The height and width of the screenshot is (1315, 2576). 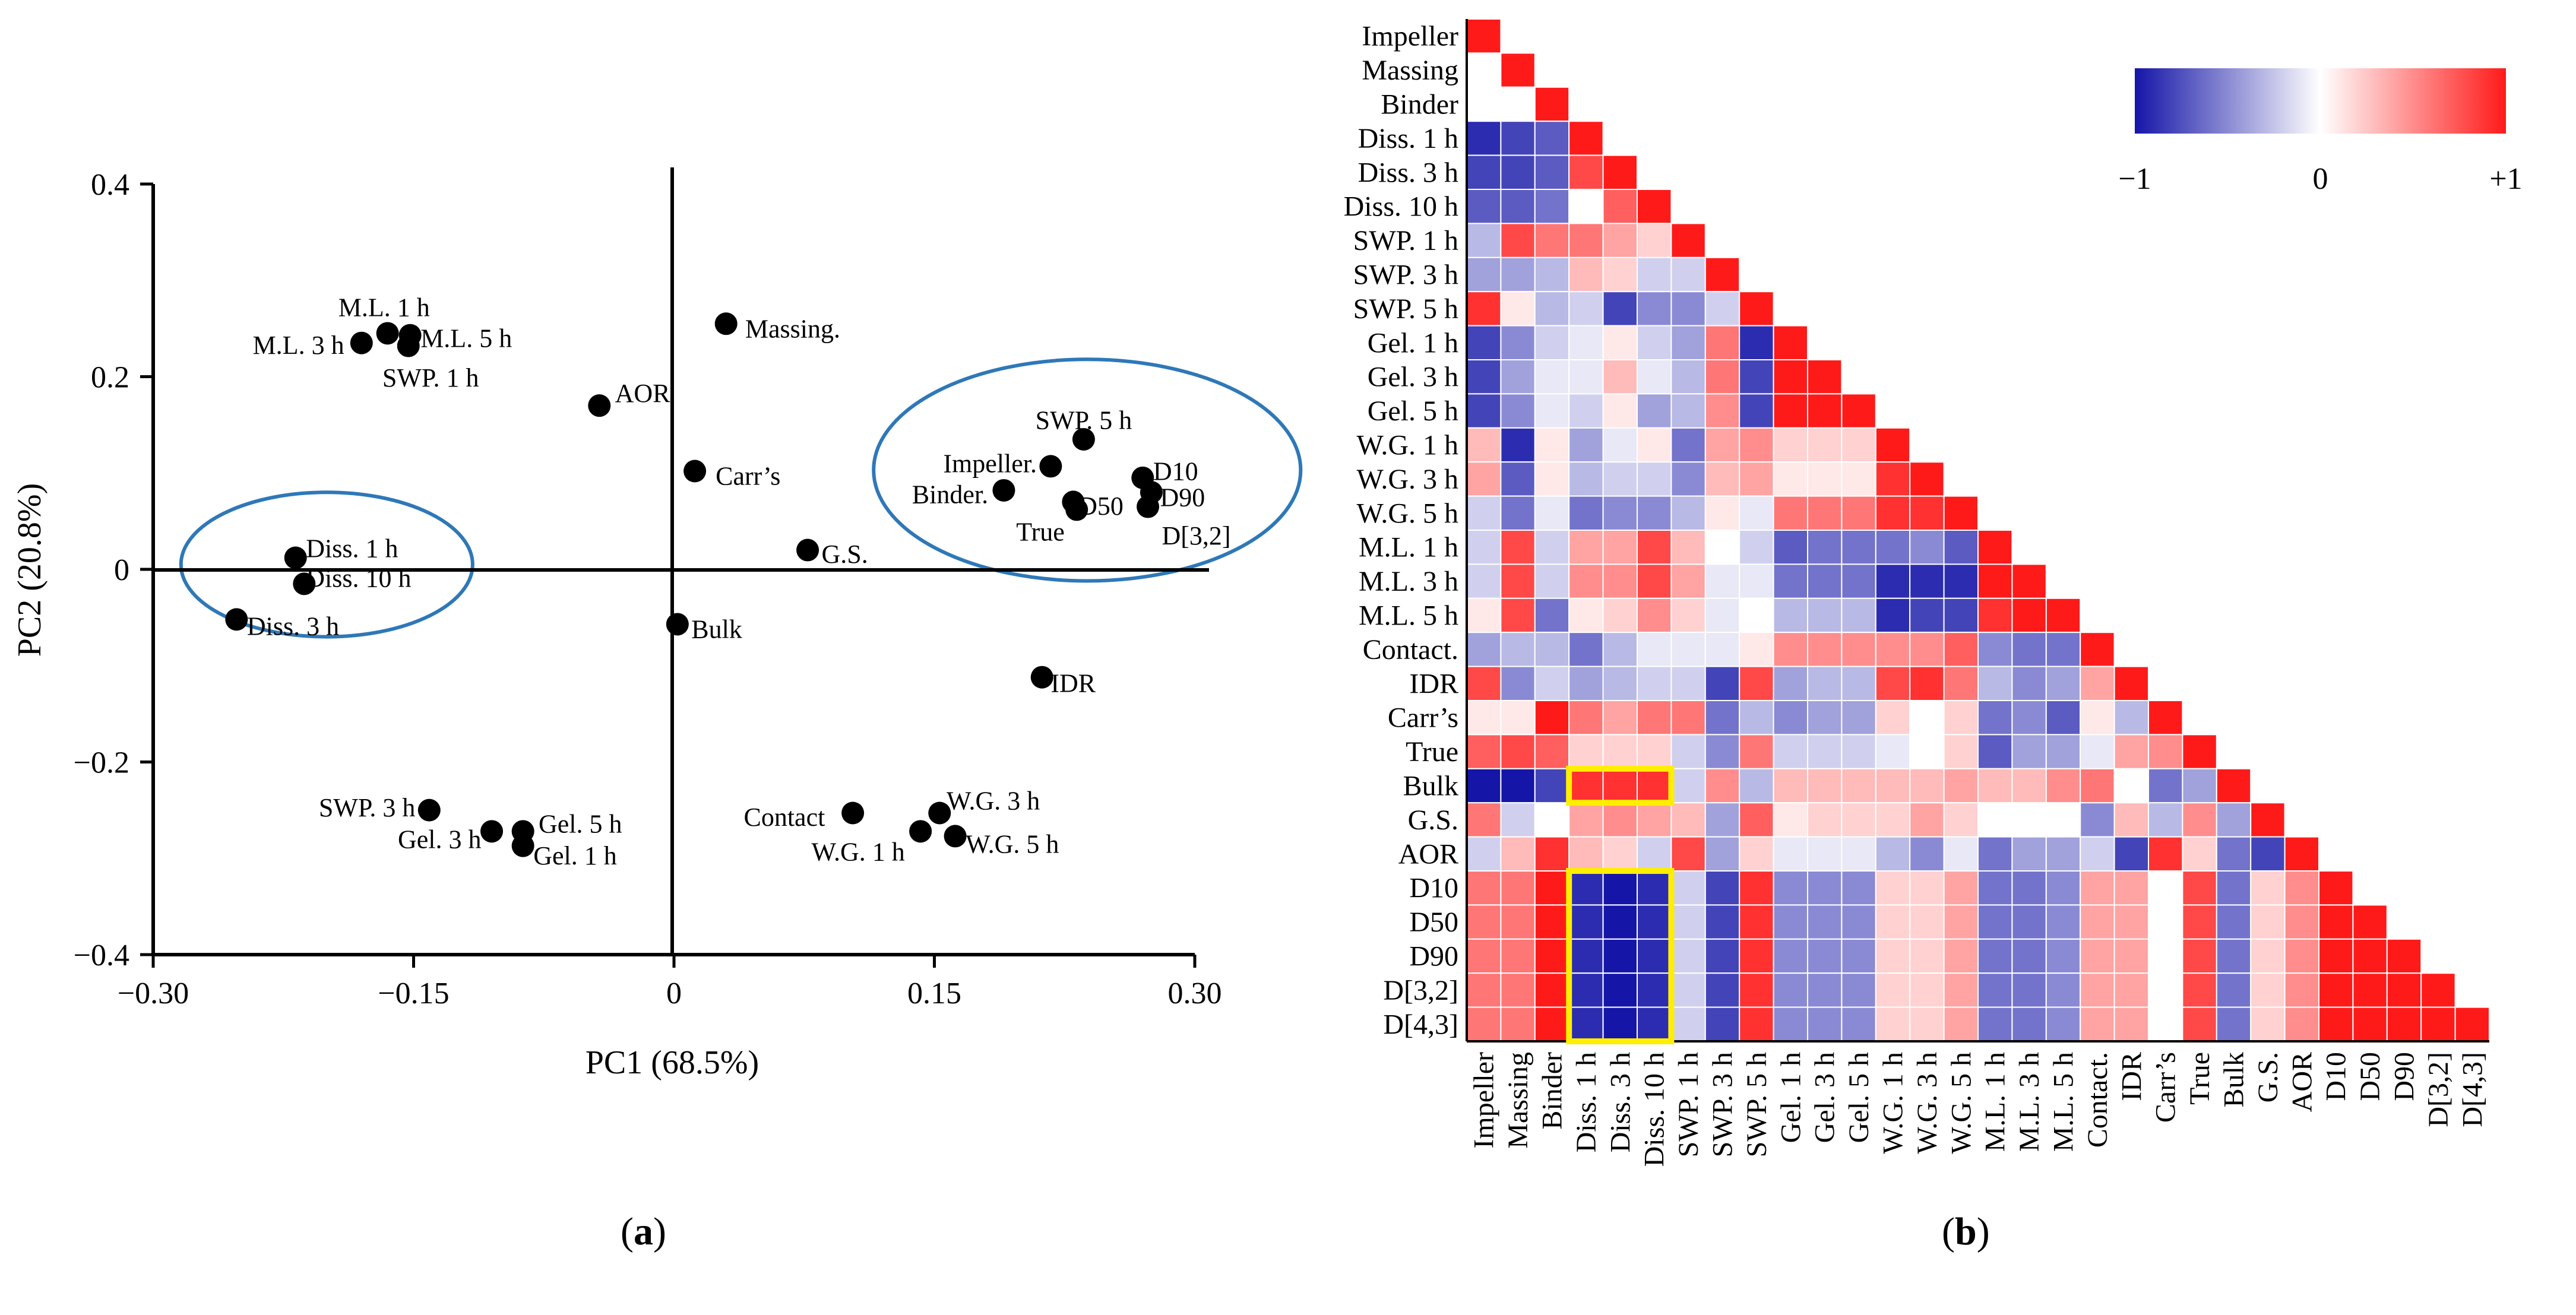 What do you see at coordinates (1420, 1024) in the screenshot?
I see `heatmap-row-label: D[4,3]` at bounding box center [1420, 1024].